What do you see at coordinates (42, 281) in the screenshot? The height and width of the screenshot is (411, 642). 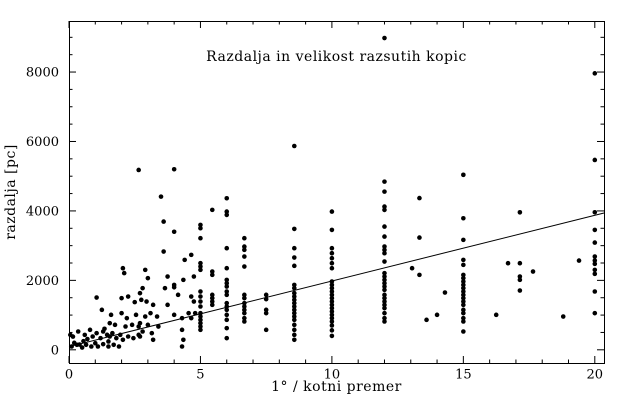 I see `y-tick-label: 2000` at bounding box center [42, 281].